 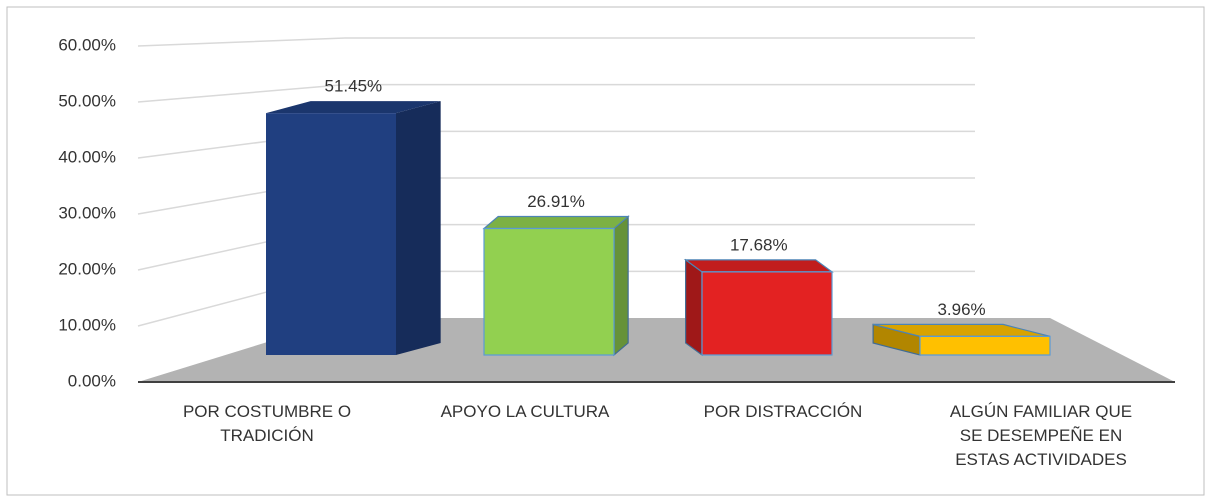 I want to click on y-tick-label: 50.00%, so click(x=87, y=100).